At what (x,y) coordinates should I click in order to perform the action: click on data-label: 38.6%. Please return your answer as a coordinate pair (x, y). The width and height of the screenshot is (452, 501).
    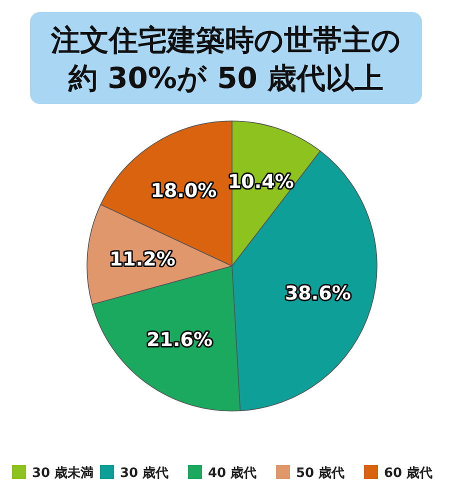
    Looking at the image, I should click on (317, 293).